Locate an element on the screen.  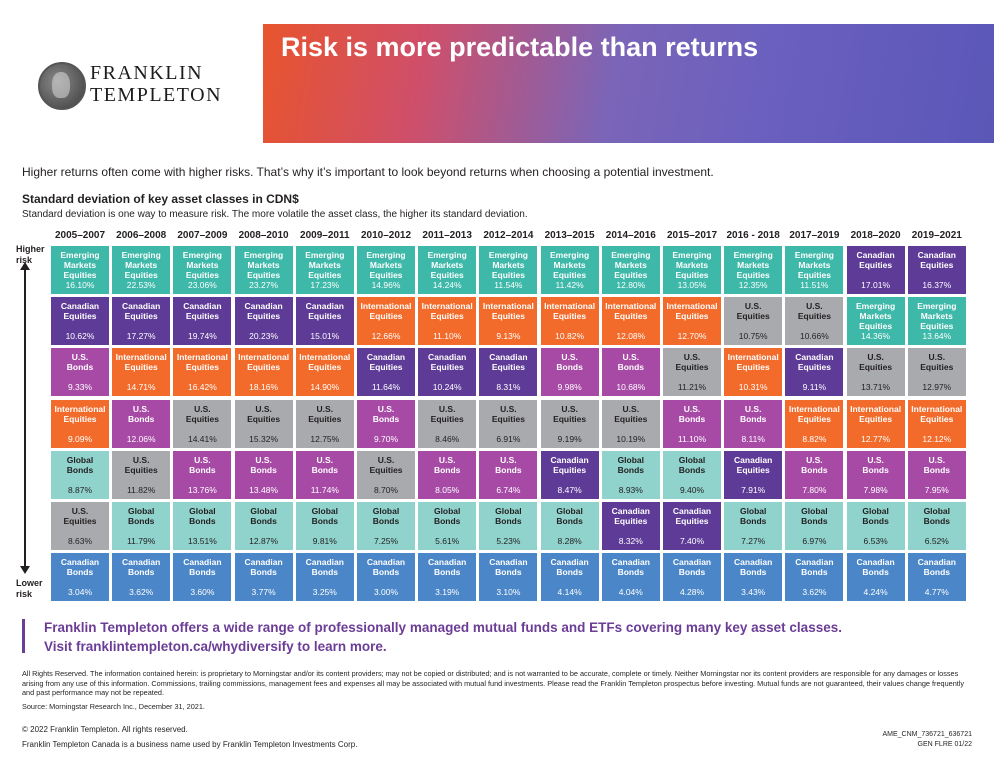
std-dev-value: 12.06% is located at coordinates (141, 438).